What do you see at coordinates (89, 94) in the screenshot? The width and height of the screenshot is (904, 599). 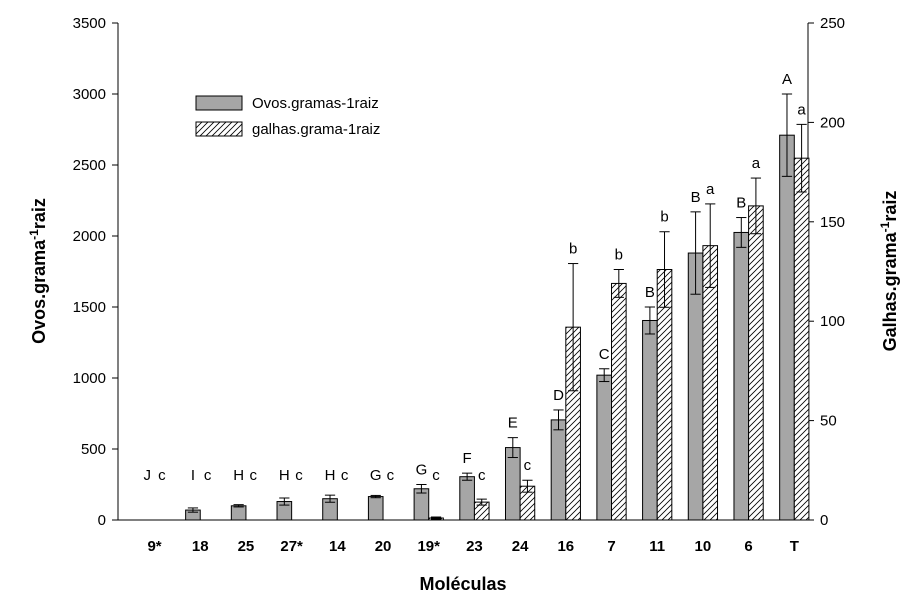 I see `y-left-tick-label: 3000` at bounding box center [89, 94].